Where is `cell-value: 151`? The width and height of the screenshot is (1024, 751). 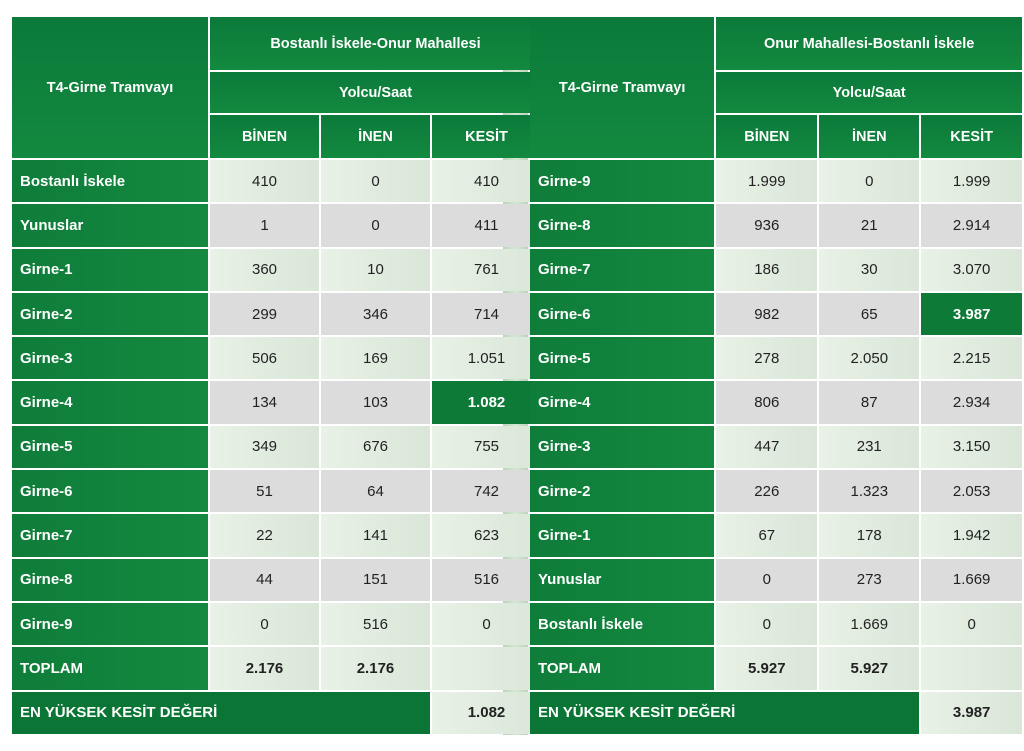
cell-value: 151 is located at coordinates (375, 579).